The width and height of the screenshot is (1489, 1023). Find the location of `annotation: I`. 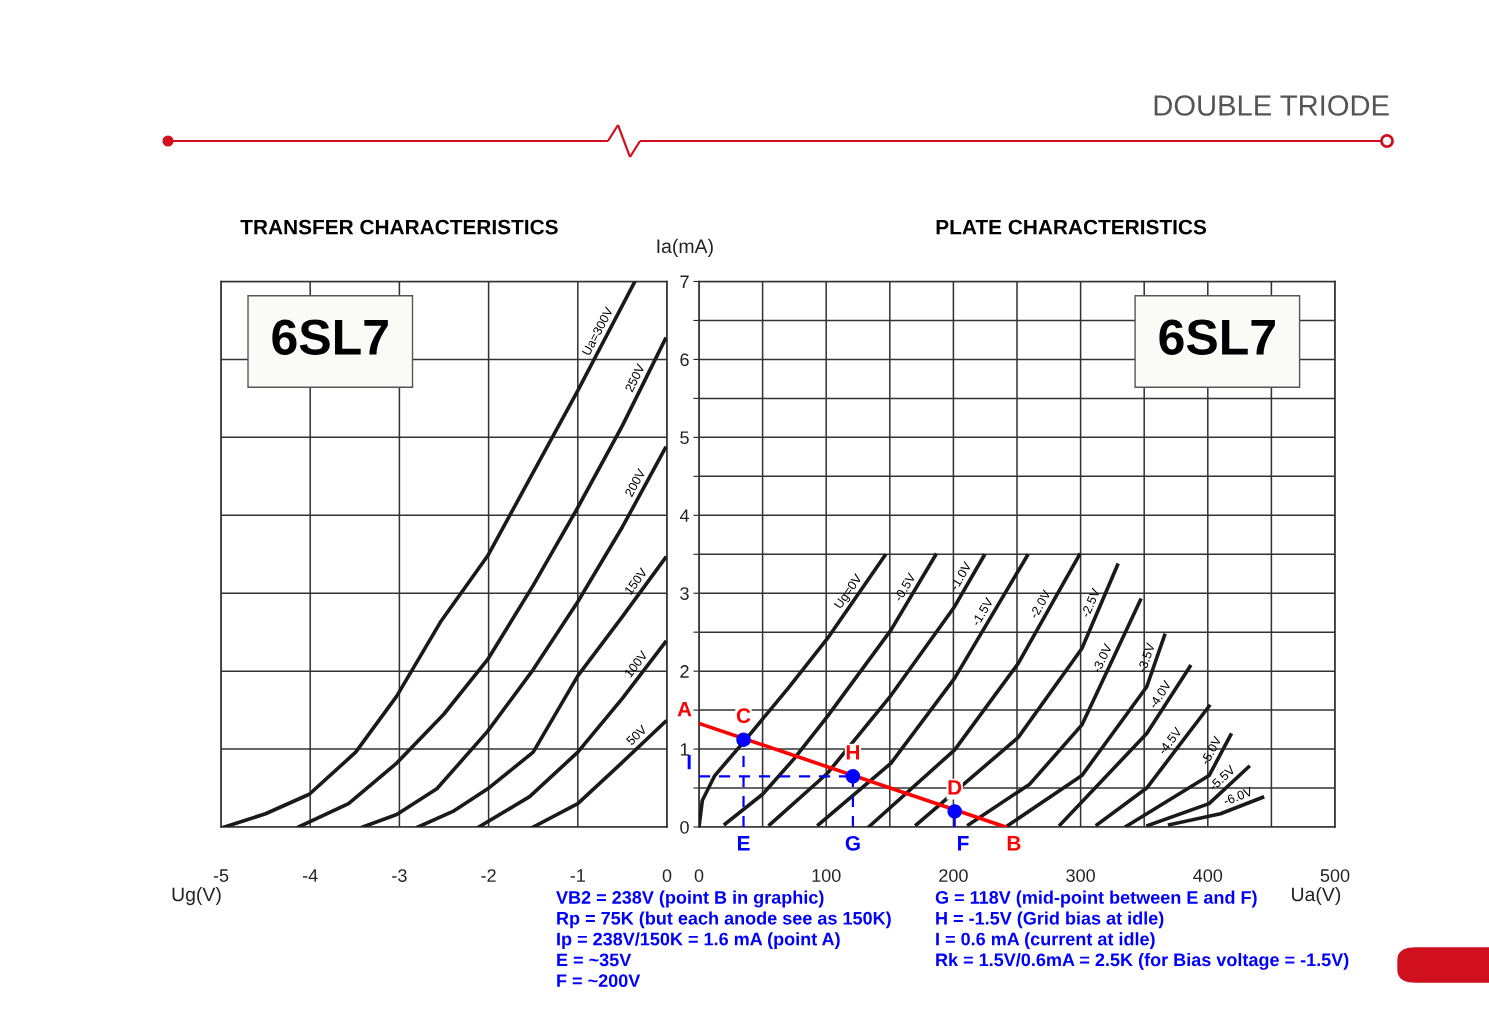

annotation: I is located at coordinates (689, 762).